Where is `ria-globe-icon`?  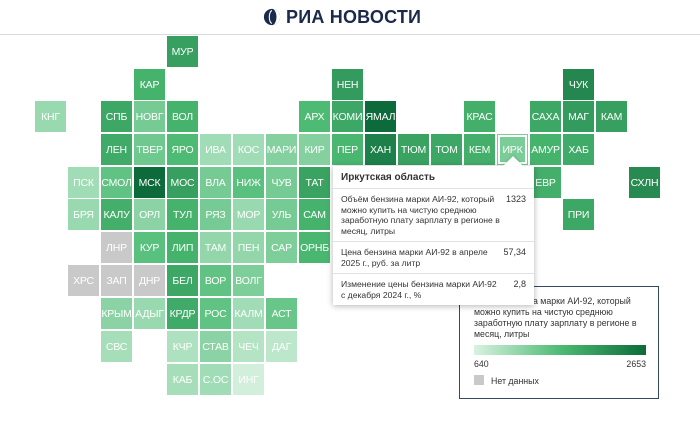
ria-globe-icon is located at coordinates (272, 17).